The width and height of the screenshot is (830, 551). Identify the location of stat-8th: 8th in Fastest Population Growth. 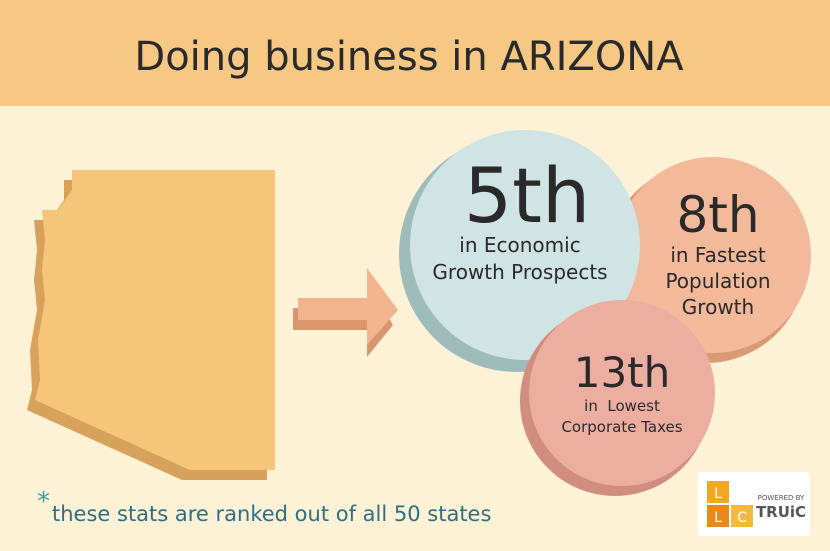
(708, 260).